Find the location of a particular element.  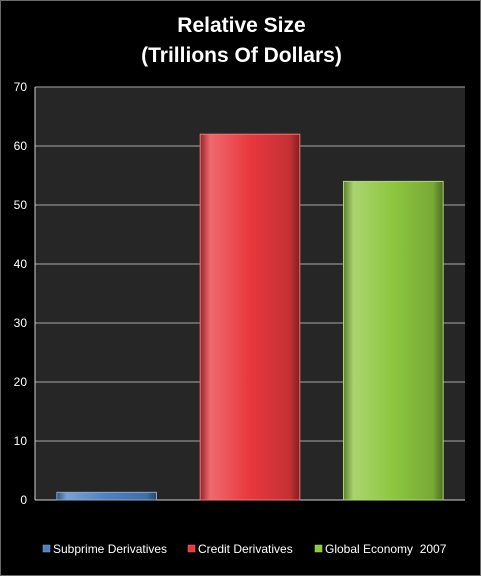

y-tick-label: 60 is located at coordinates (21, 146).